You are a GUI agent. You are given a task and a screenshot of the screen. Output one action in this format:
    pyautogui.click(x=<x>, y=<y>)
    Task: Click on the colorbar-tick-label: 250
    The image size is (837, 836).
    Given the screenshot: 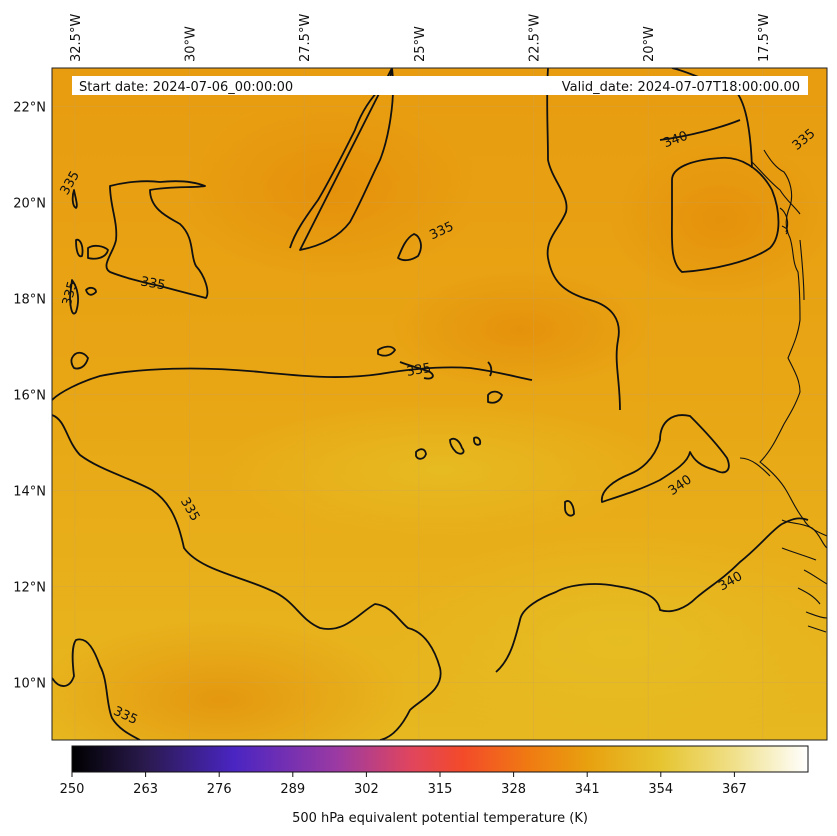 What is the action you would take?
    pyautogui.click(x=72, y=789)
    